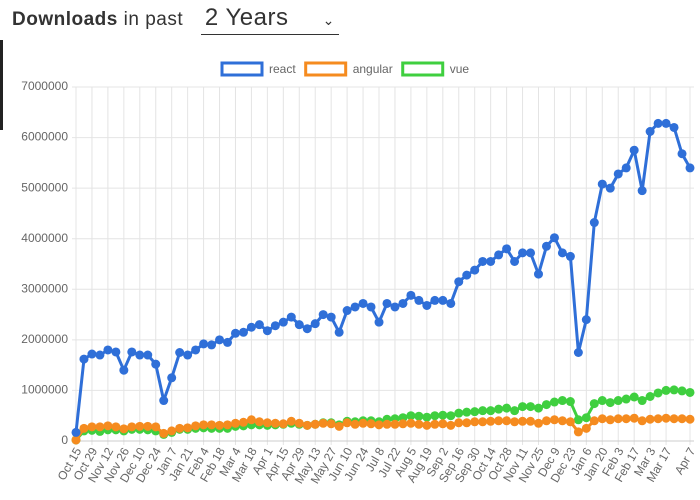 This screenshot has height=500, width=700. I want to click on y-tick-label: 0, so click(64, 440).